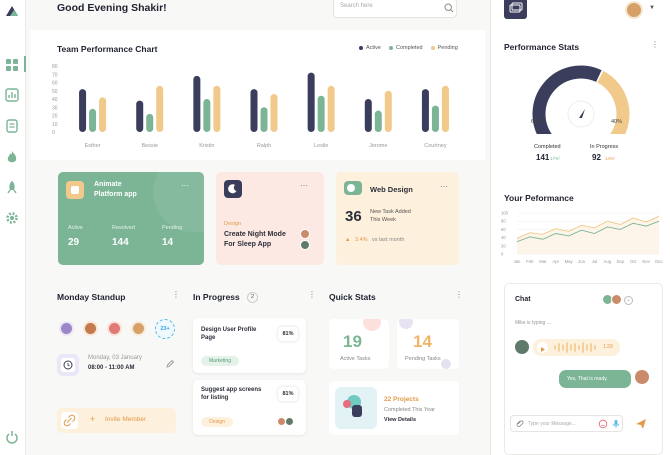  I want to click on quick-stats-more-button: ⋮, so click(459, 294).